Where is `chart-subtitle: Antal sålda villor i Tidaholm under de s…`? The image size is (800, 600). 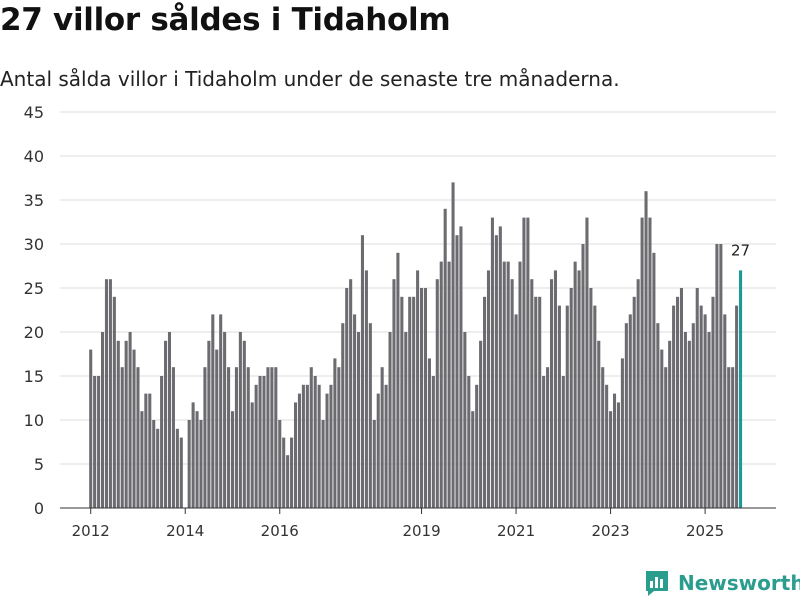
chart-subtitle: Antal sålda villor i Tidaholm under de s… is located at coordinates (310, 79).